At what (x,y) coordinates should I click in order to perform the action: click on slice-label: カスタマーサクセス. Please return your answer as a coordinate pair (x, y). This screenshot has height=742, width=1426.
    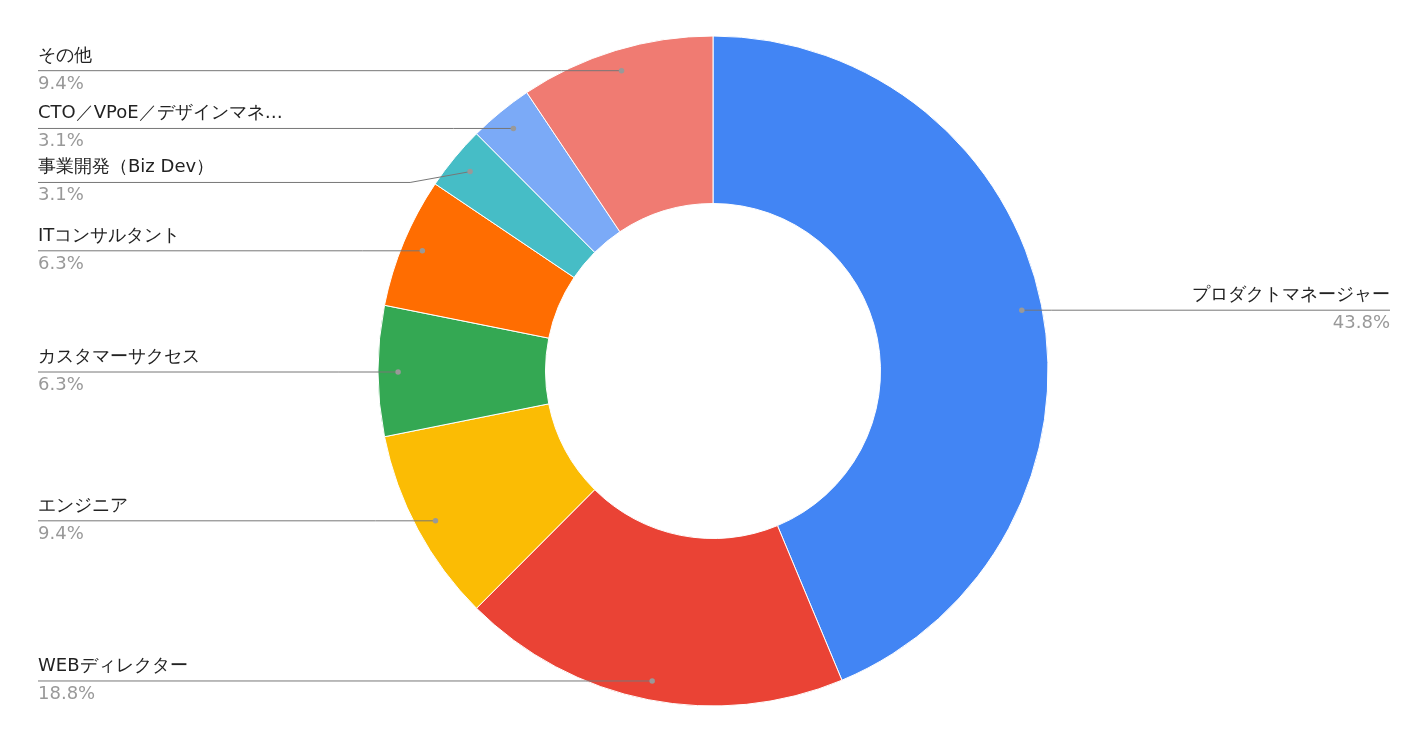
    Looking at the image, I should click on (119, 355).